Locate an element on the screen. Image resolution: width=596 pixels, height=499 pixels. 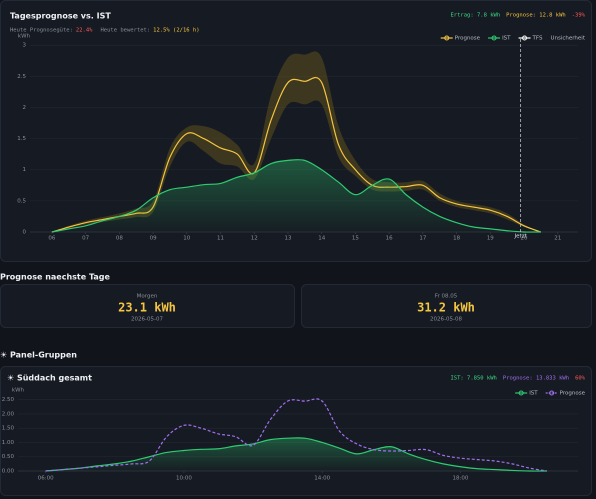
stat: Prognose: 13.833 kWh is located at coordinates (536, 379).